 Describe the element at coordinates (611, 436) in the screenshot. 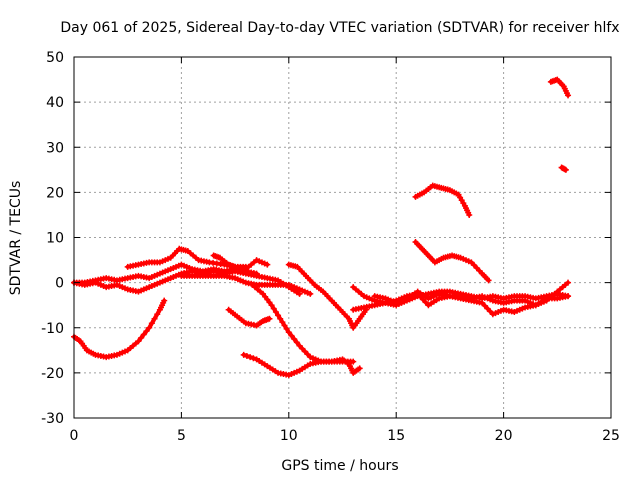

I see `x-tick-label: 25` at that location.